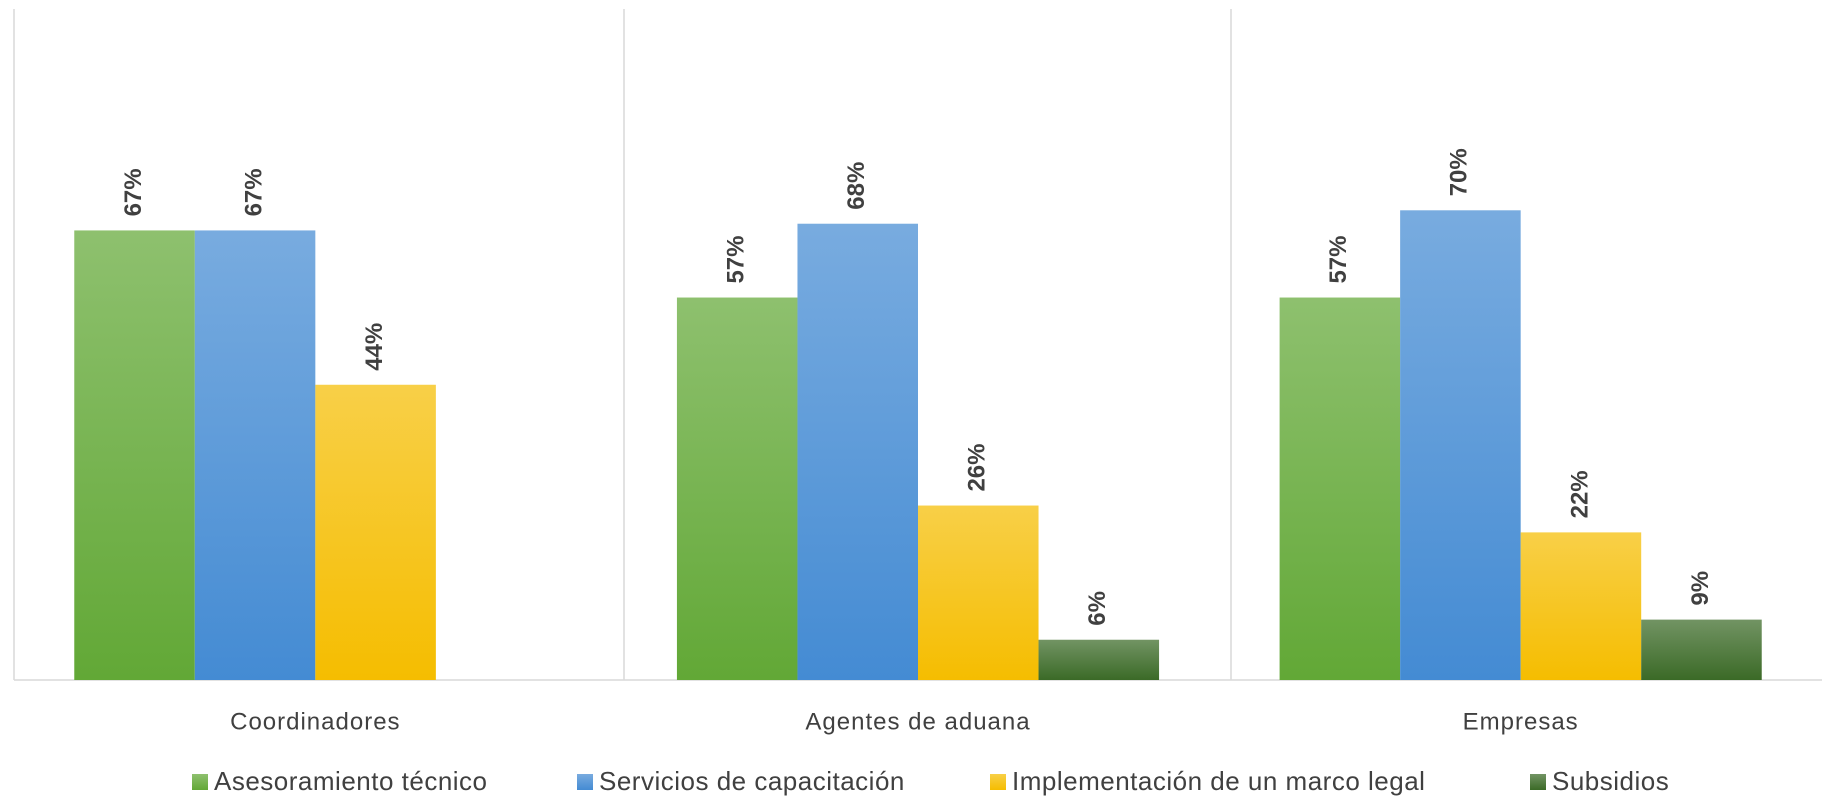 This screenshot has width=1822, height=799. Describe the element at coordinates (315, 721) in the screenshot. I see `x-tick-label: Coordinadores` at that location.